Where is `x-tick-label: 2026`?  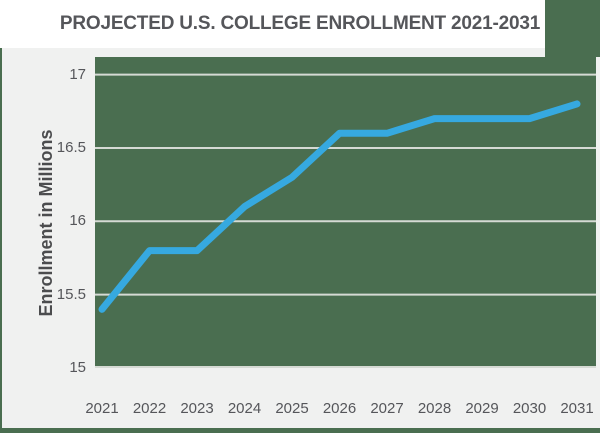 x-tick-label: 2026 is located at coordinates (339, 408).